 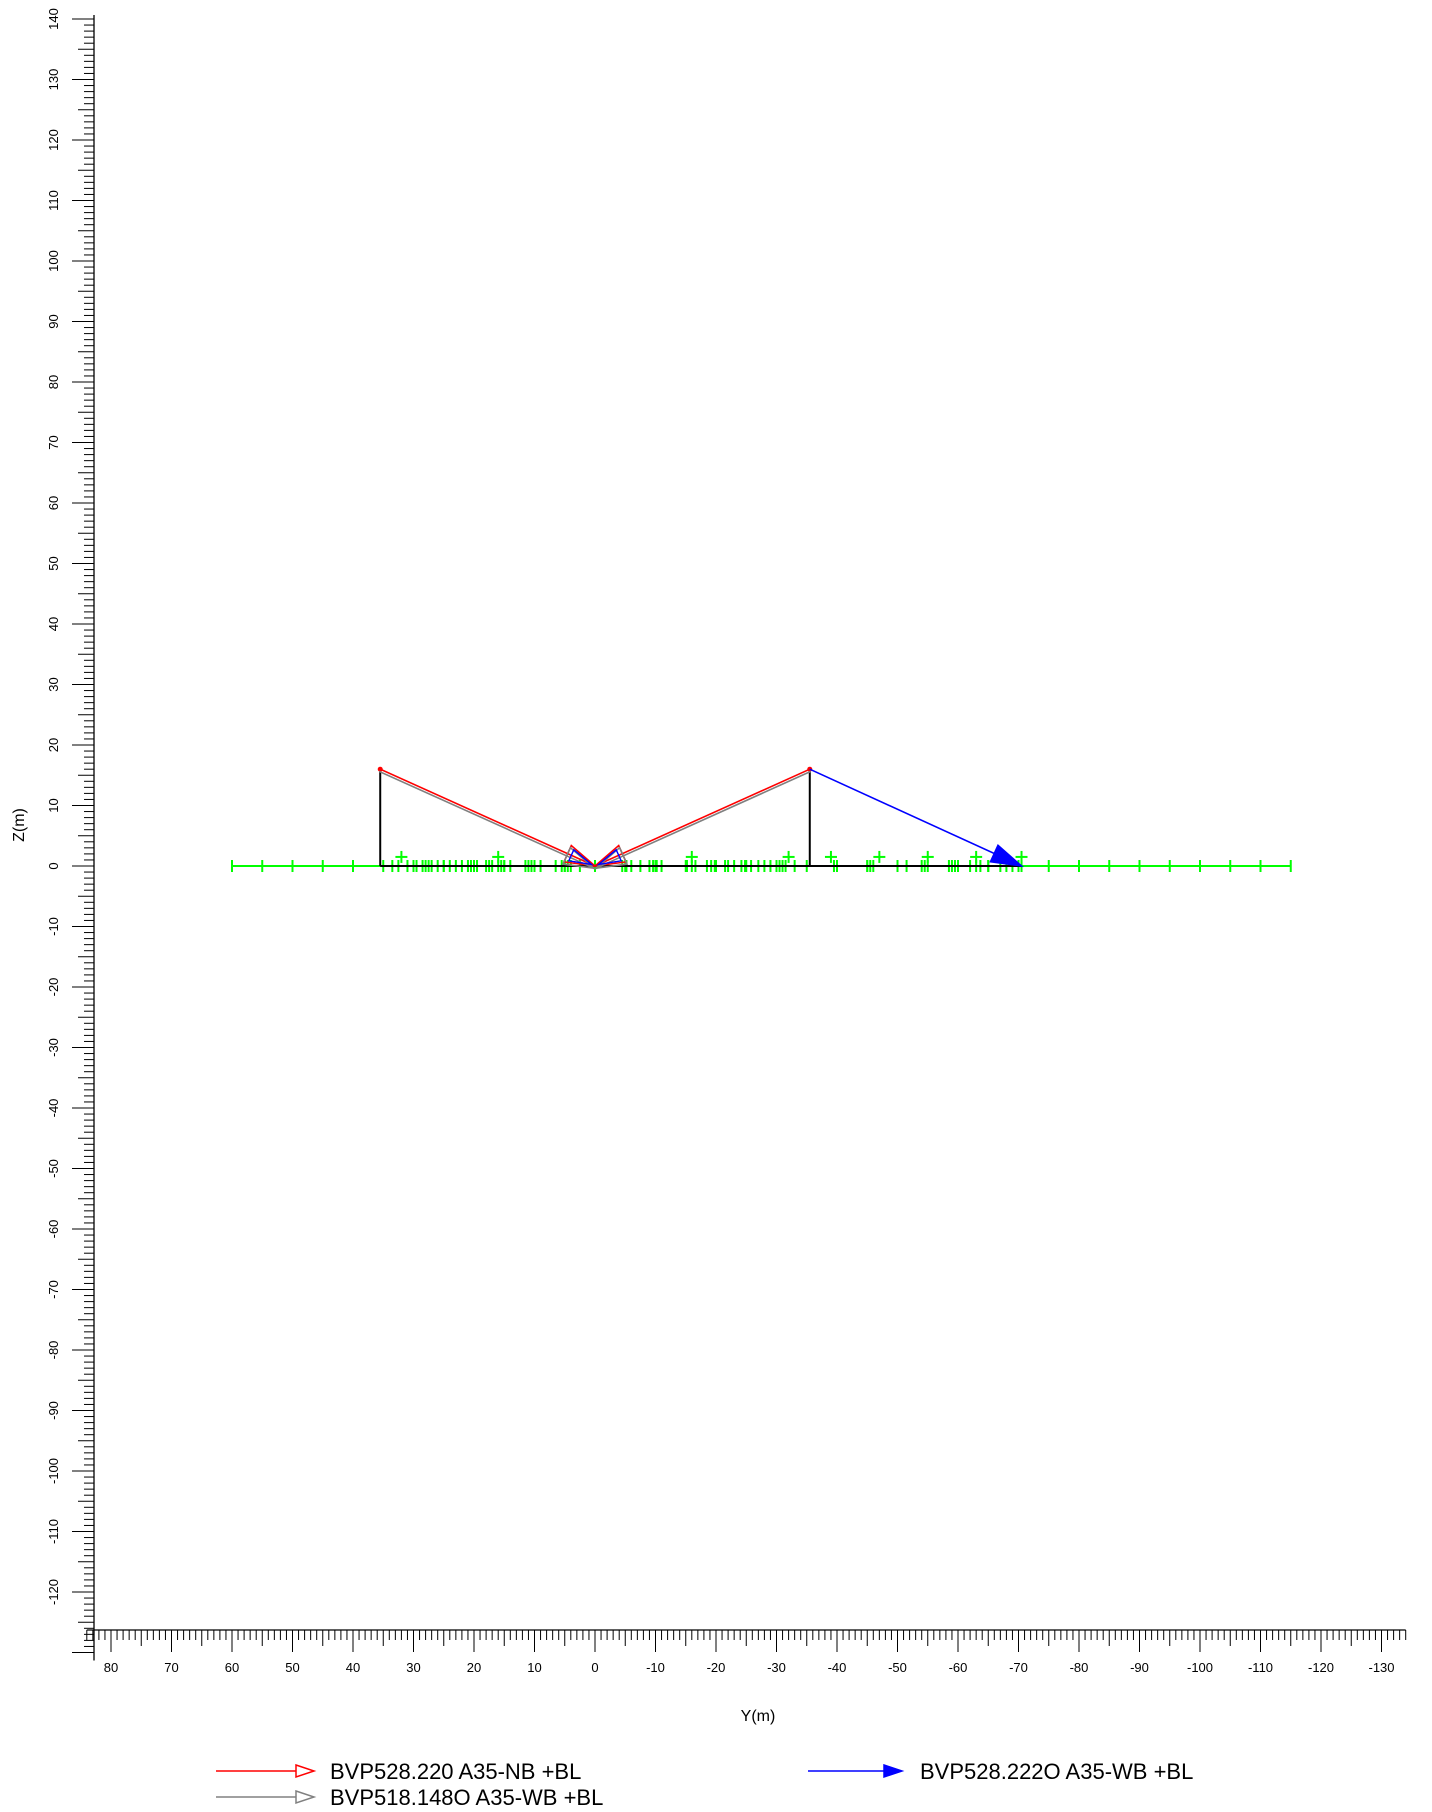 What do you see at coordinates (53, 1471) in the screenshot?
I see `z-tick-label: -100` at bounding box center [53, 1471].